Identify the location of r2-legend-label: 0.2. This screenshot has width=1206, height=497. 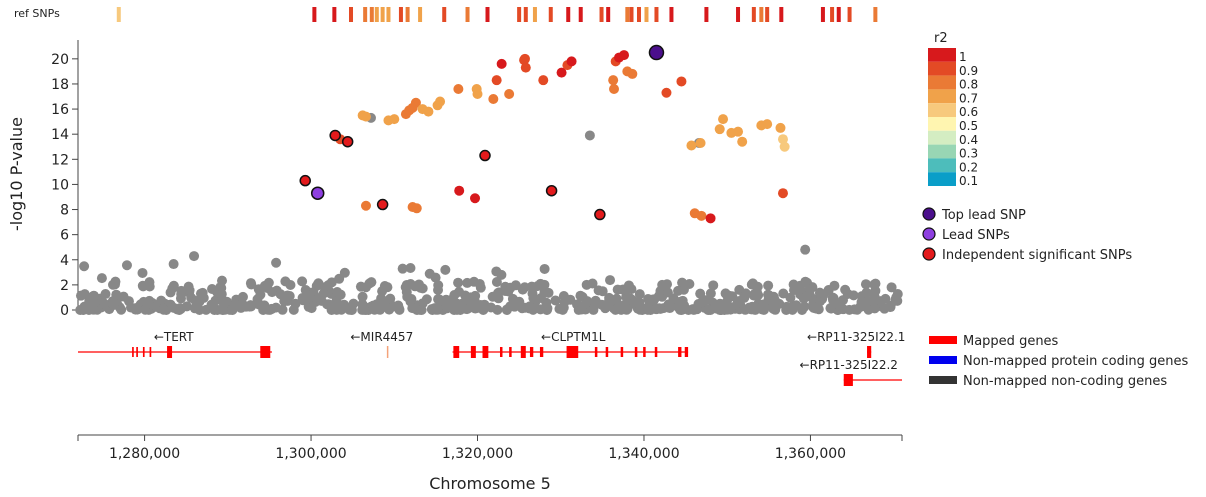
(968, 167).